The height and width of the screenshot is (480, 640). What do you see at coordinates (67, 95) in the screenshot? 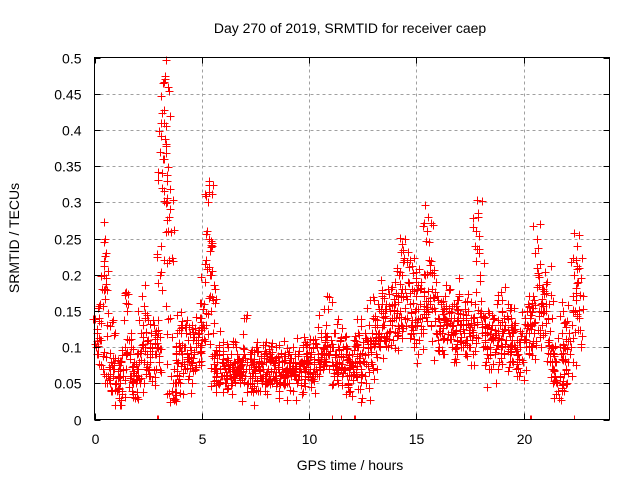
I see `y-tick-label: 0.45` at bounding box center [67, 95].